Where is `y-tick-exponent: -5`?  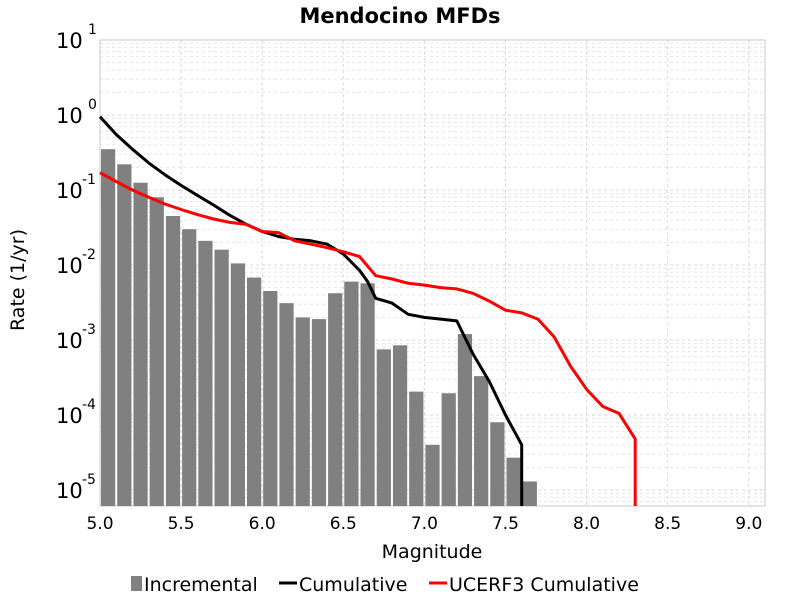 y-tick-exponent: -5 is located at coordinates (89, 480).